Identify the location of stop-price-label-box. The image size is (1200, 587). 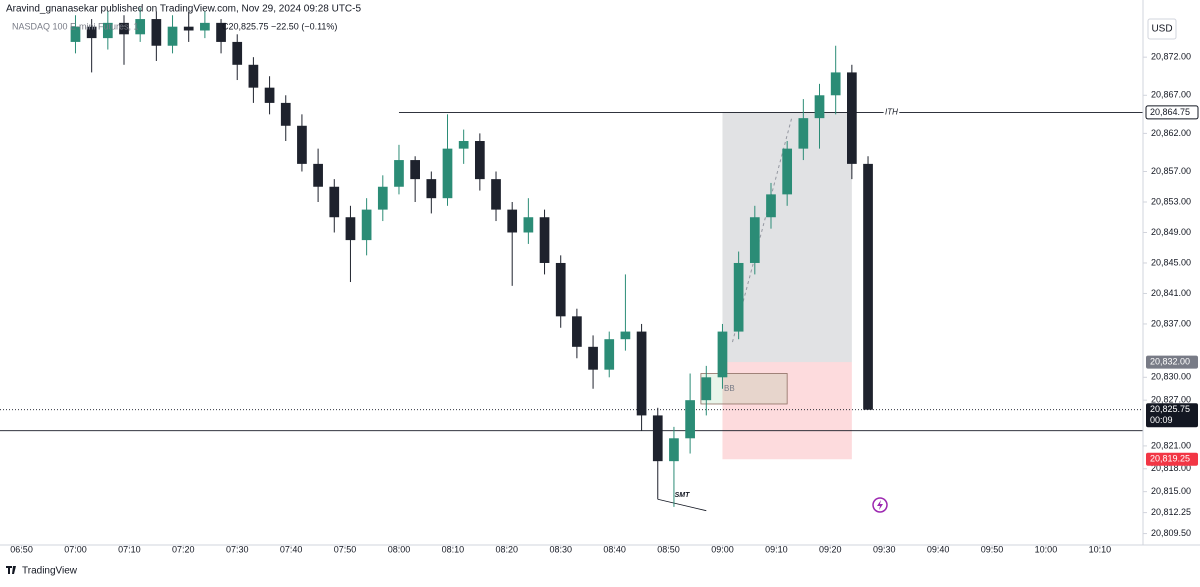
(1172, 459).